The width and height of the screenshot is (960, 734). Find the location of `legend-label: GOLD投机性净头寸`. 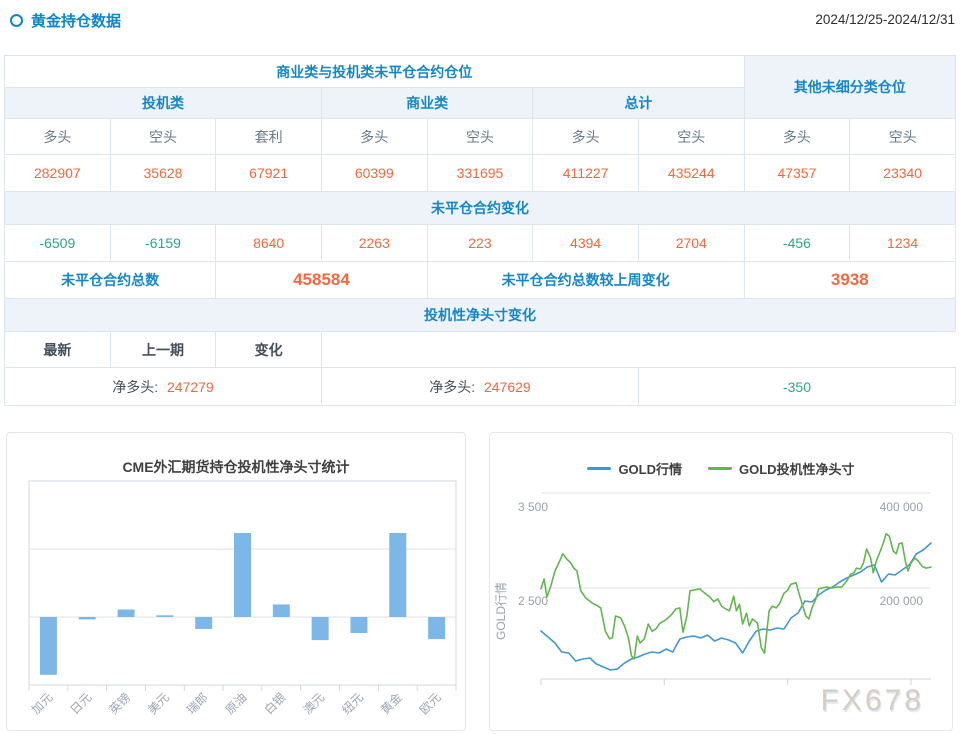

legend-label: GOLD投机性净头寸 is located at coordinates (797, 469).